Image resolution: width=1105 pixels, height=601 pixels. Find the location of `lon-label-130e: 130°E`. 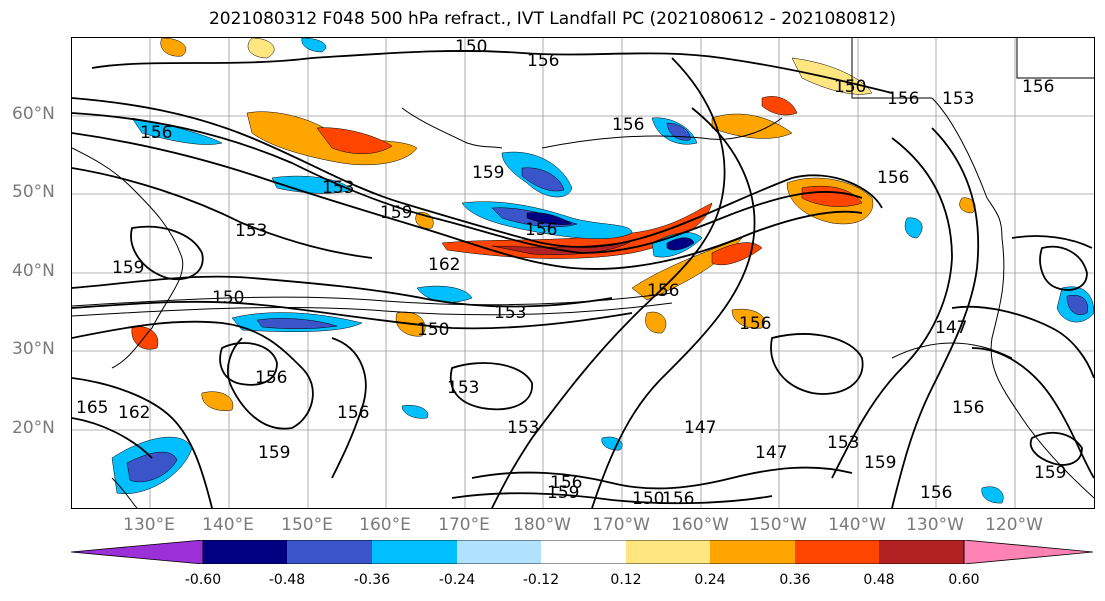

lon-label-130e: 130°E is located at coordinates (149, 525).